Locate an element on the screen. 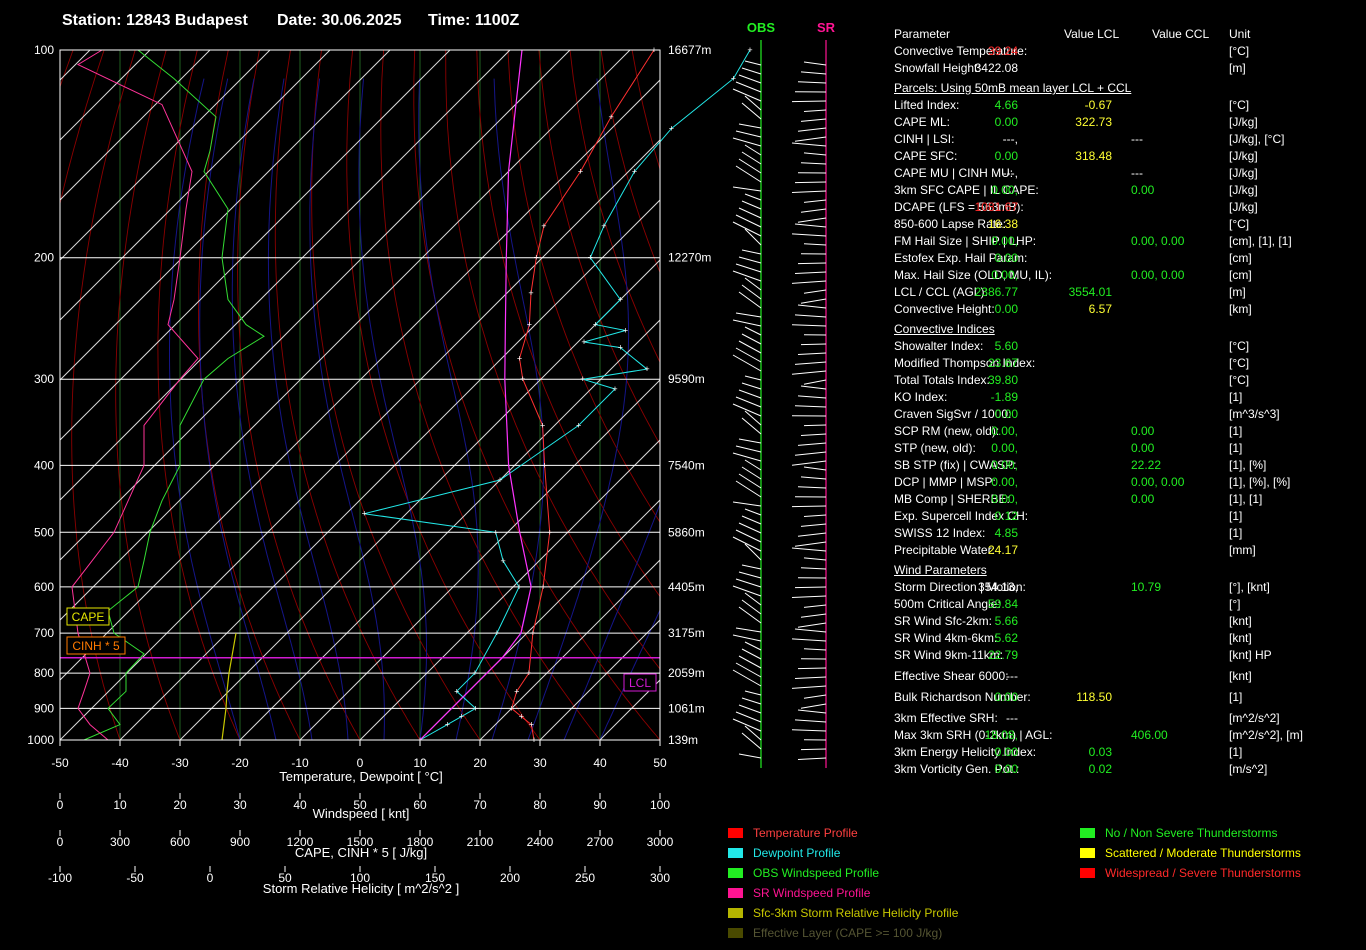 The width and height of the screenshot is (1366, 950). parcel-row: 850-600 Lapse Rate: 16.38 [°C] is located at coordinates (1124, 224).